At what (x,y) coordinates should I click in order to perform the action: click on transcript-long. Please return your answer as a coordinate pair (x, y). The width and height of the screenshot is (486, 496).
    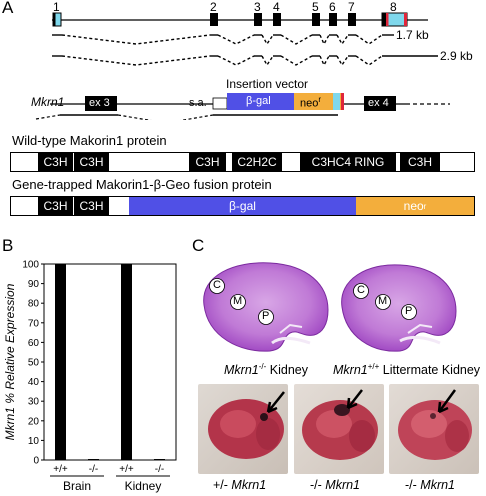
    Looking at the image, I should click on (245, 61).